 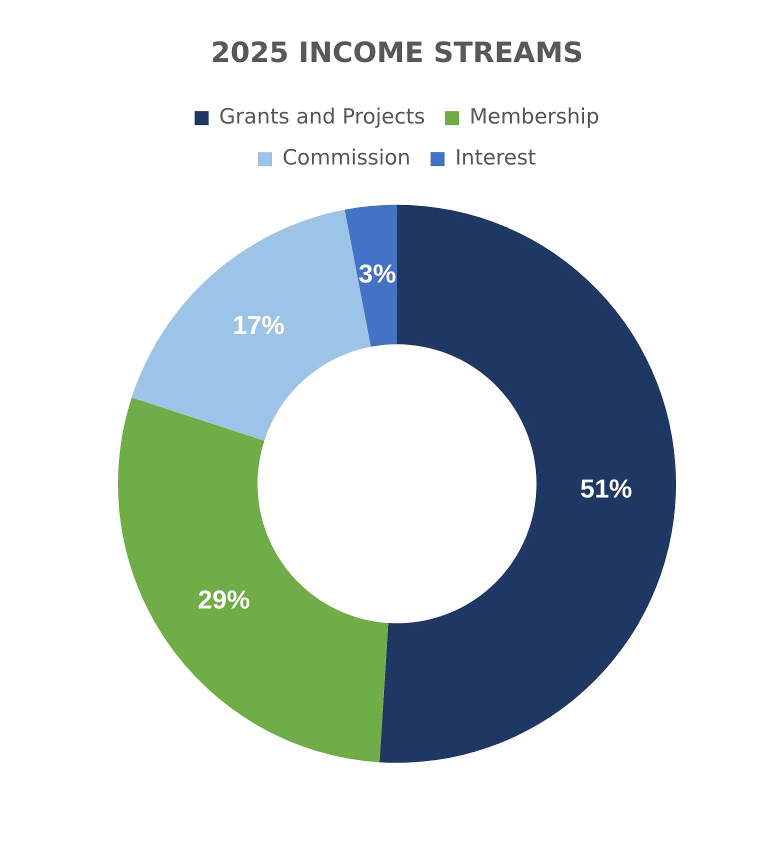 What do you see at coordinates (495, 158) in the screenshot?
I see `legend-label: Interest` at bounding box center [495, 158].